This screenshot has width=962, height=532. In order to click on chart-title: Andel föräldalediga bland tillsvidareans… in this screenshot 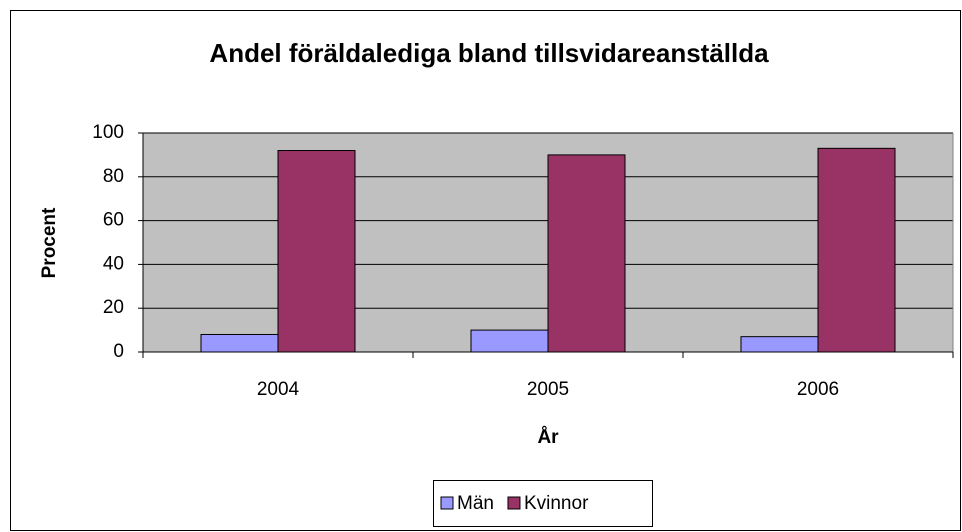, I will do `click(489, 53)`.